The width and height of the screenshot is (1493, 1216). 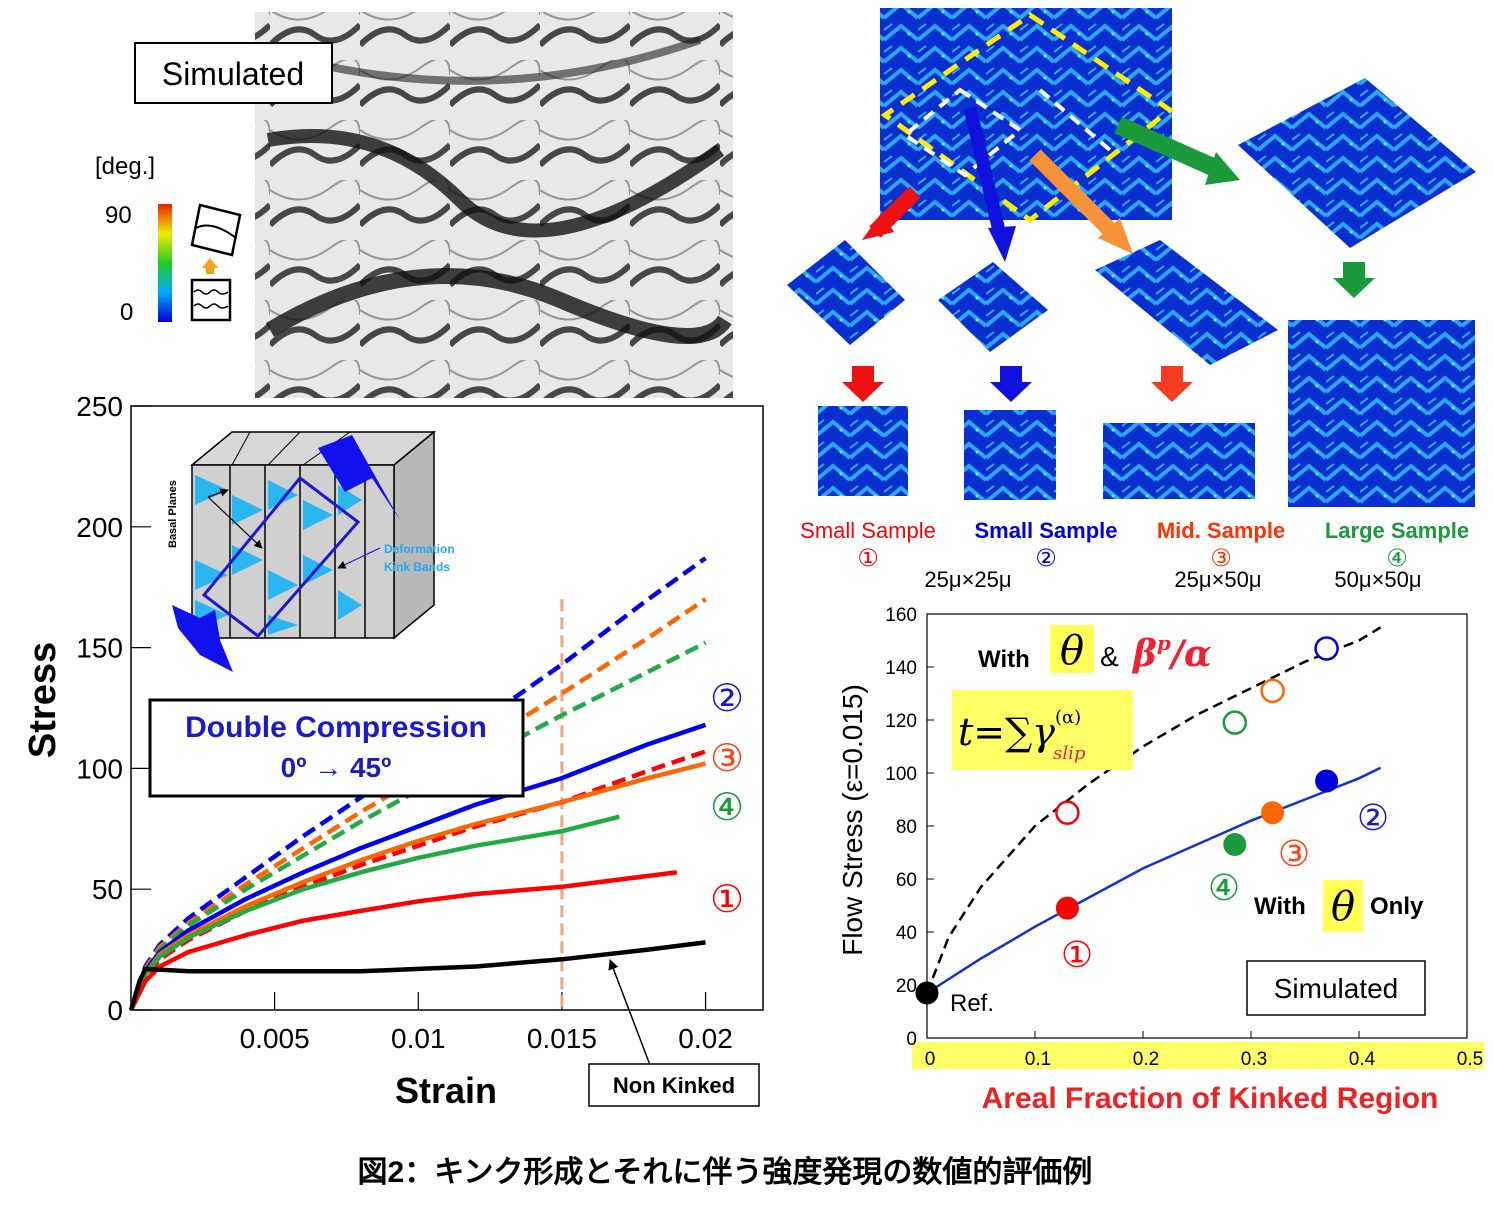 I want to click on sample-large-rotated, so click(x=1357, y=163).